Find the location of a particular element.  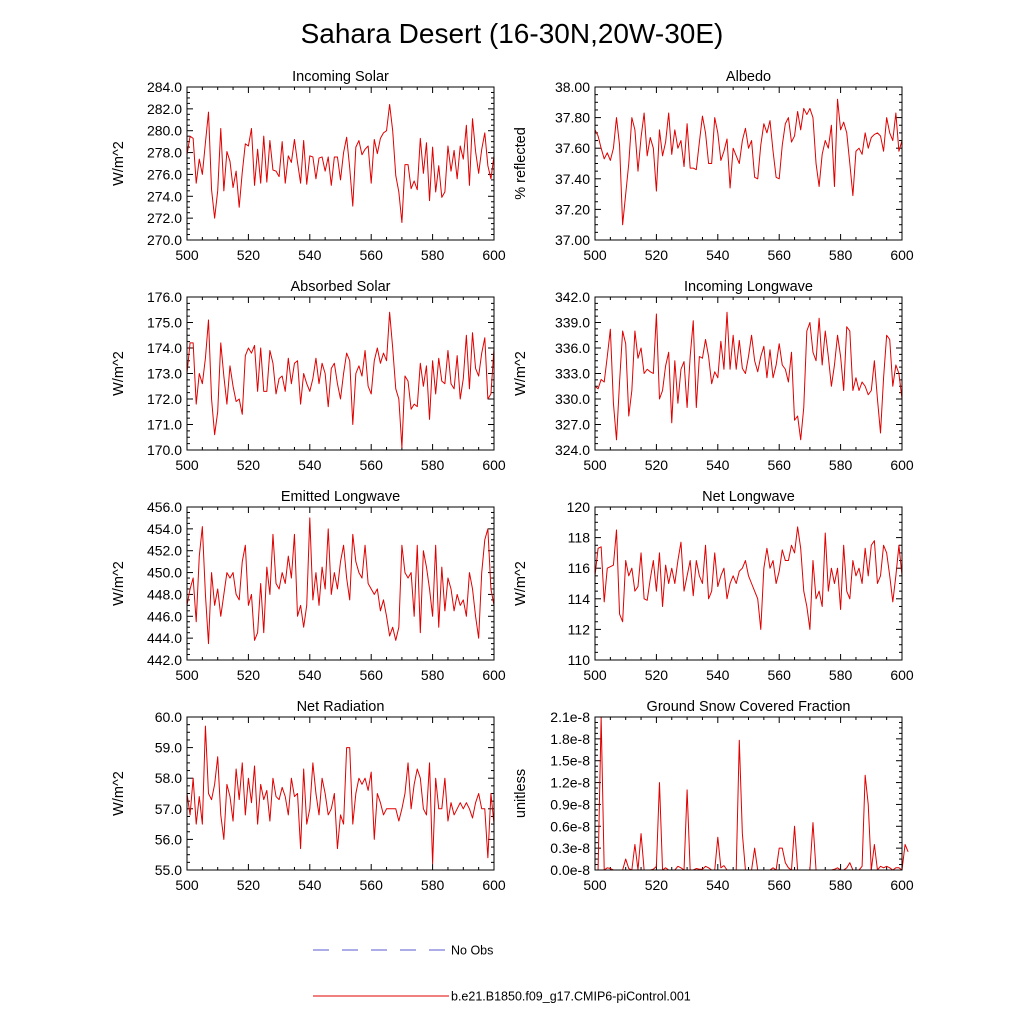

y-tick-label: 0.6e-8 is located at coordinates (570, 826).